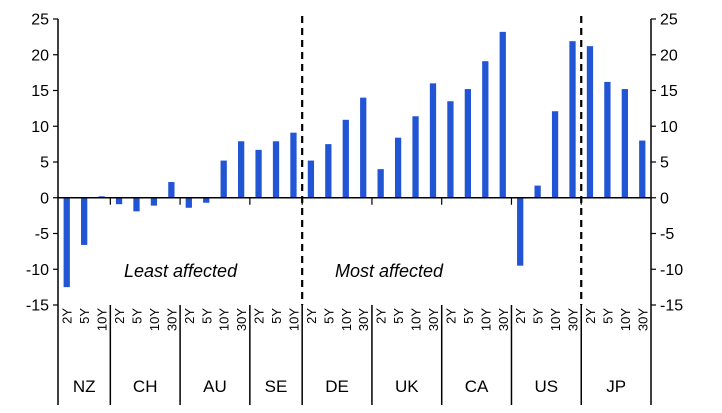  I want to click on bar-nz-2y, so click(66, 242).